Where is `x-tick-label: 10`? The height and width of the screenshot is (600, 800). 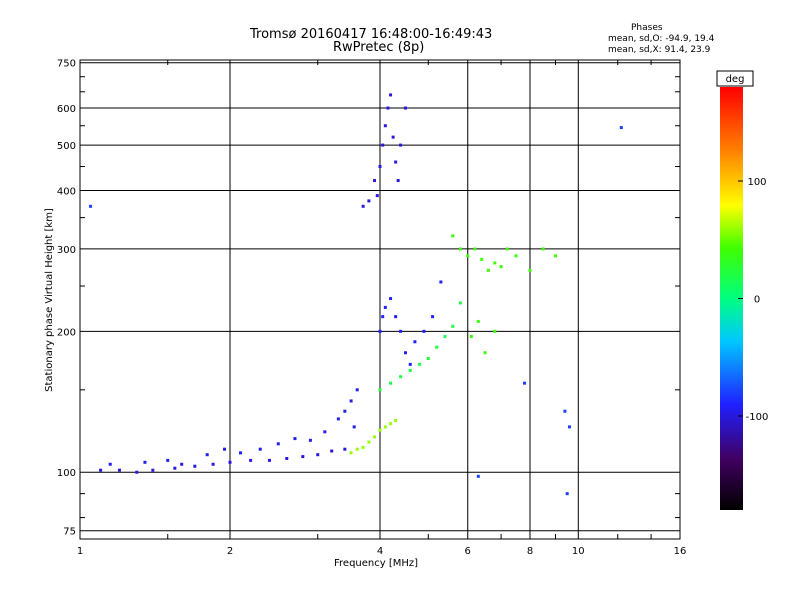
x-tick-label: 10 is located at coordinates (578, 551).